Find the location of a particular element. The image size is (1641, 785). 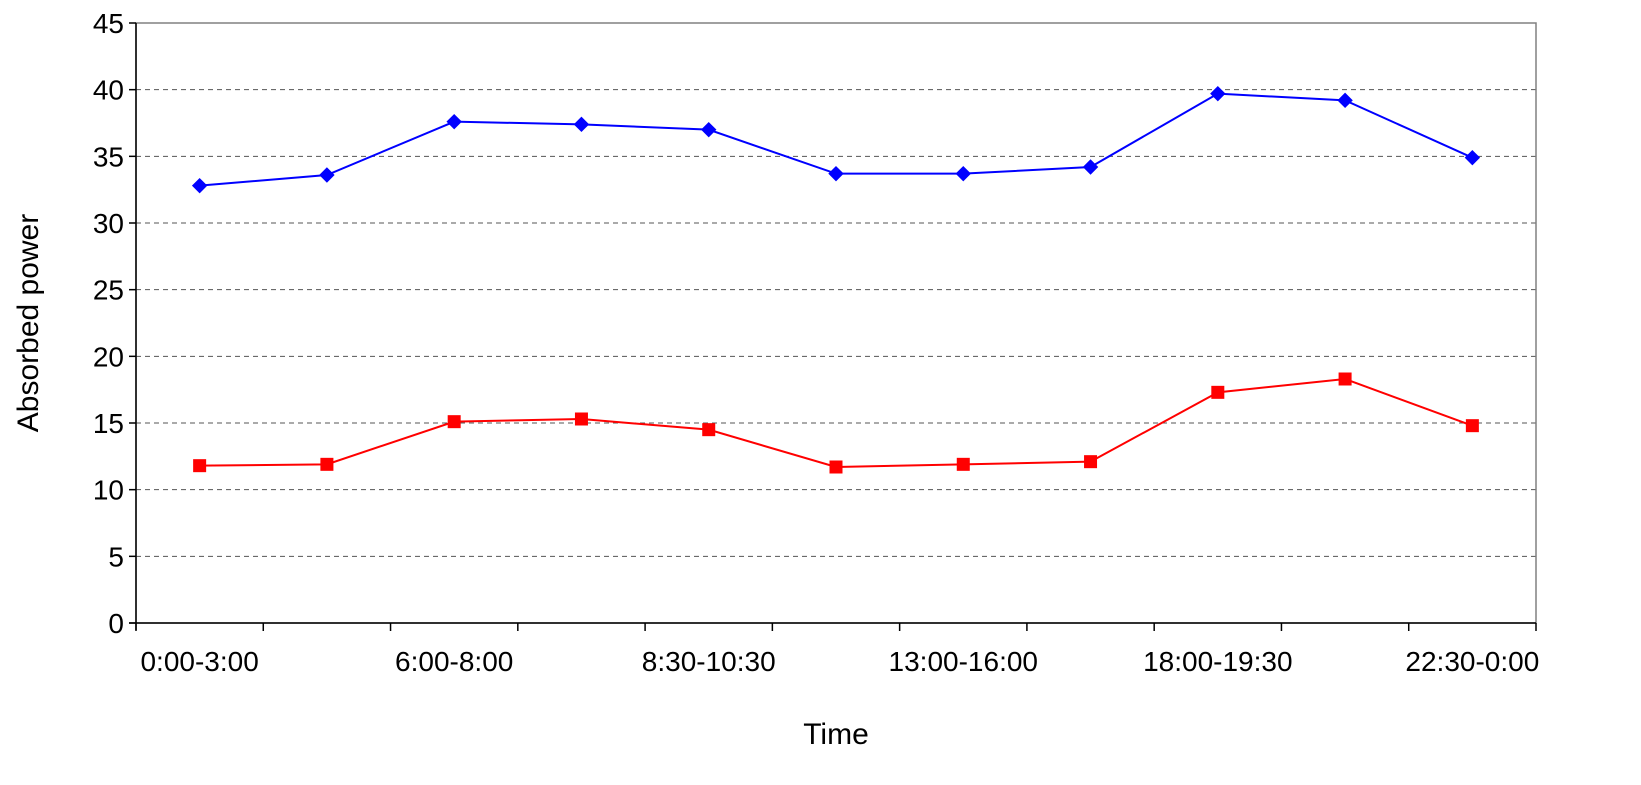

y-tick-label: 35 is located at coordinates (108, 156).